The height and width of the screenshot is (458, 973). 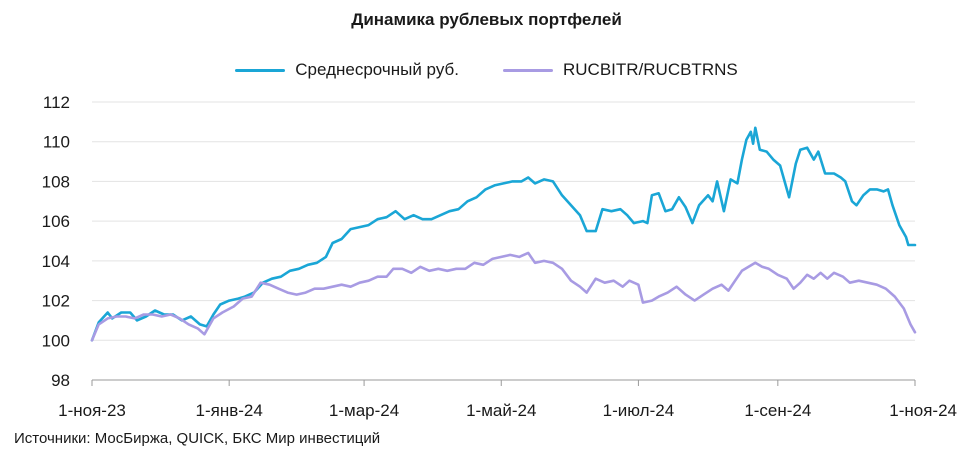 What do you see at coordinates (650, 69) in the screenshot?
I see `legend-label-series-2: RUCBITR/RUCBTRNS` at bounding box center [650, 69].